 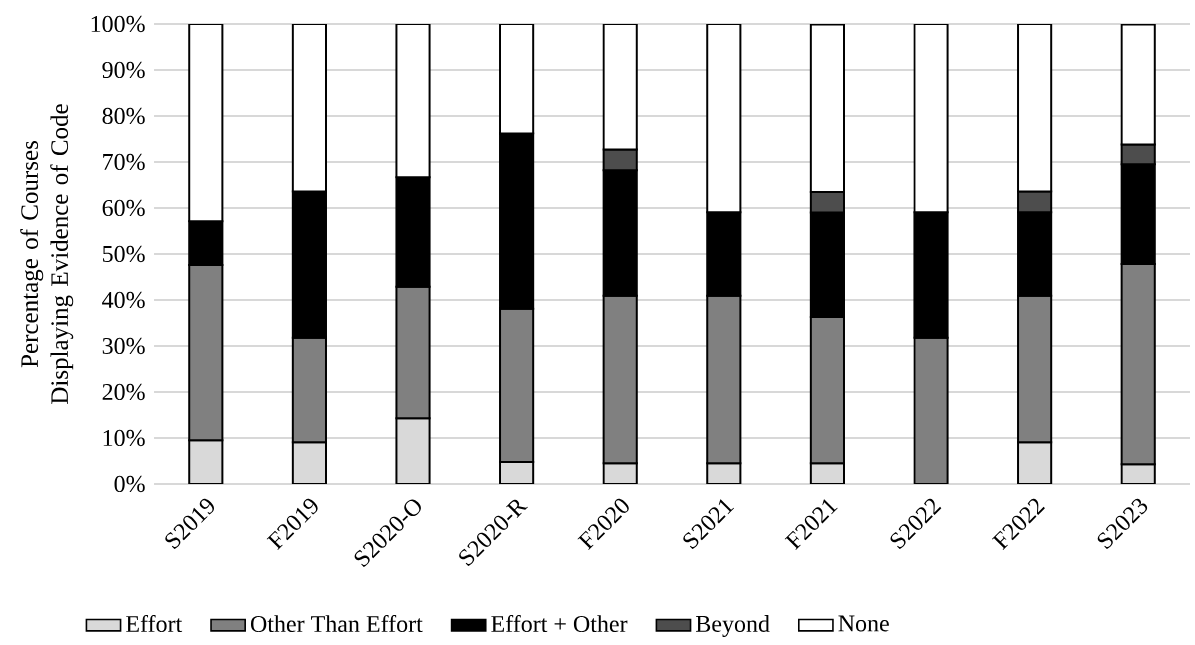 What do you see at coordinates (123, 254) in the screenshot?
I see `y-tick-label: 50%` at bounding box center [123, 254].